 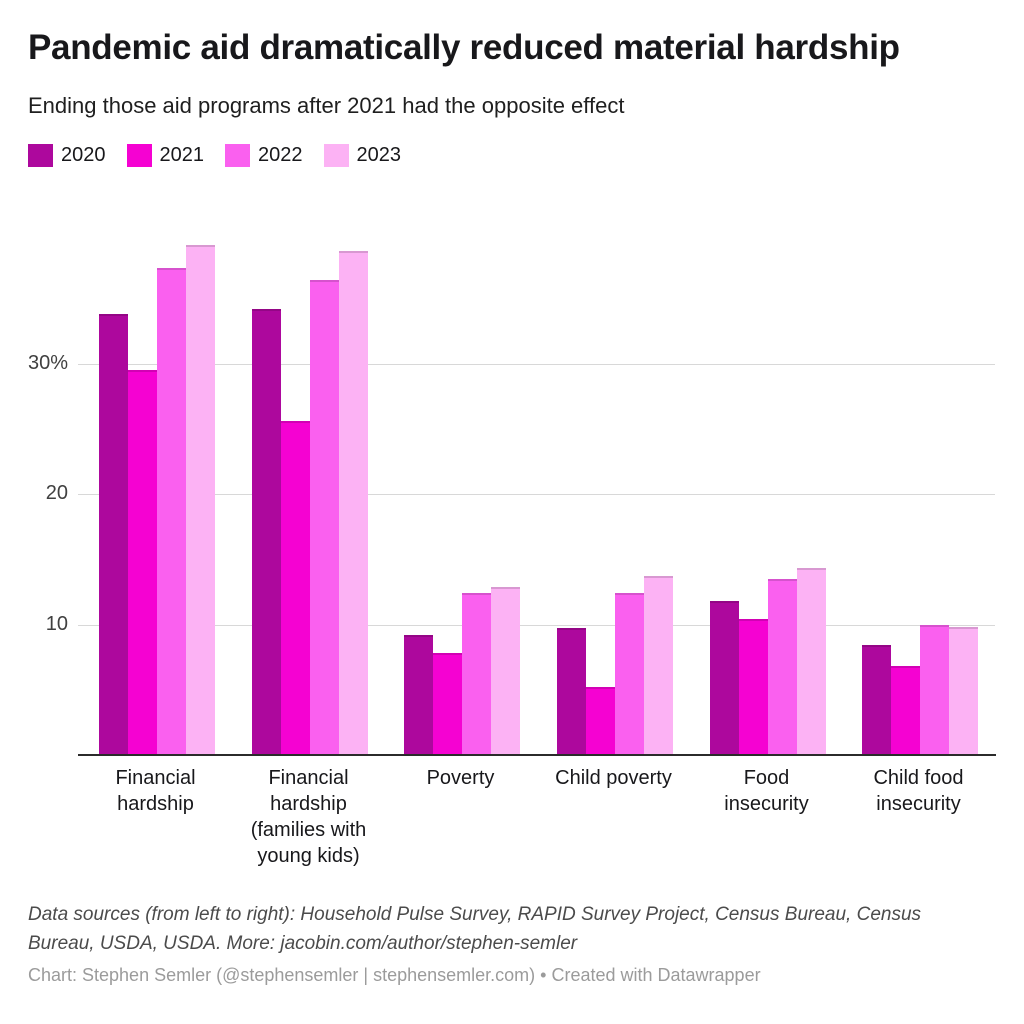 I want to click on bar-2020-child-food-insecurity, so click(x=876, y=700).